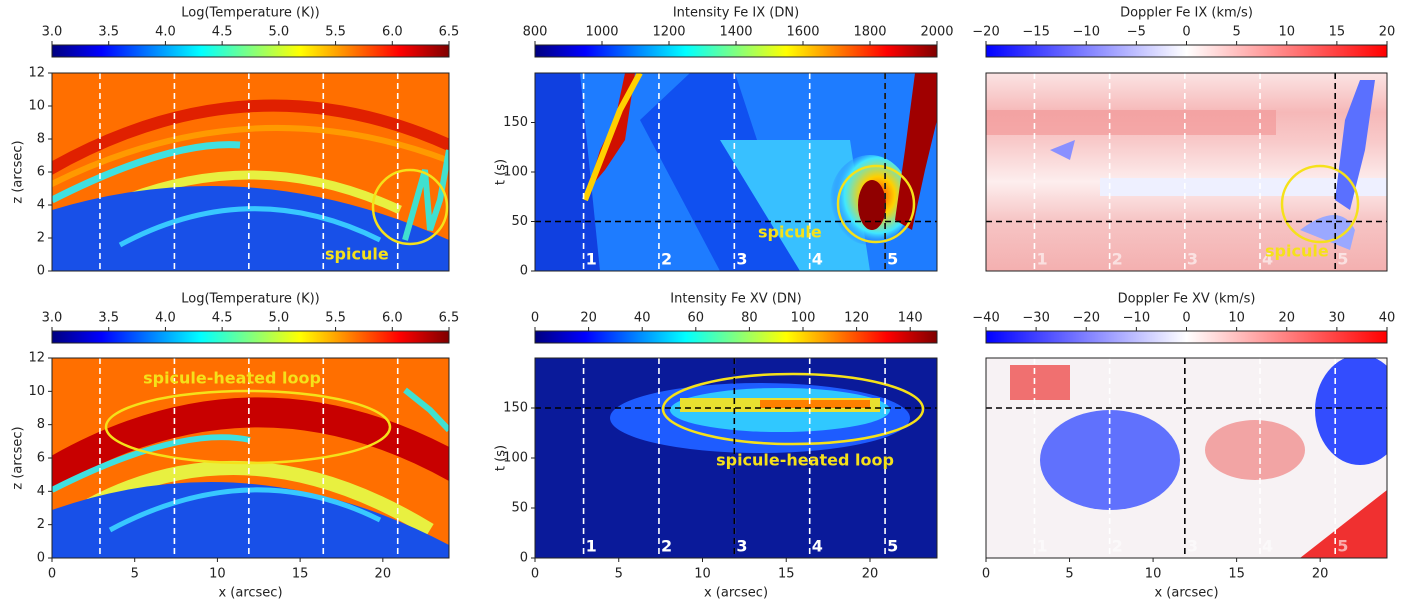 This screenshot has height=603, width=1413. What do you see at coordinates (1035, 318) in the screenshot?
I see `colorbar-tick-label: −30` at bounding box center [1035, 318].